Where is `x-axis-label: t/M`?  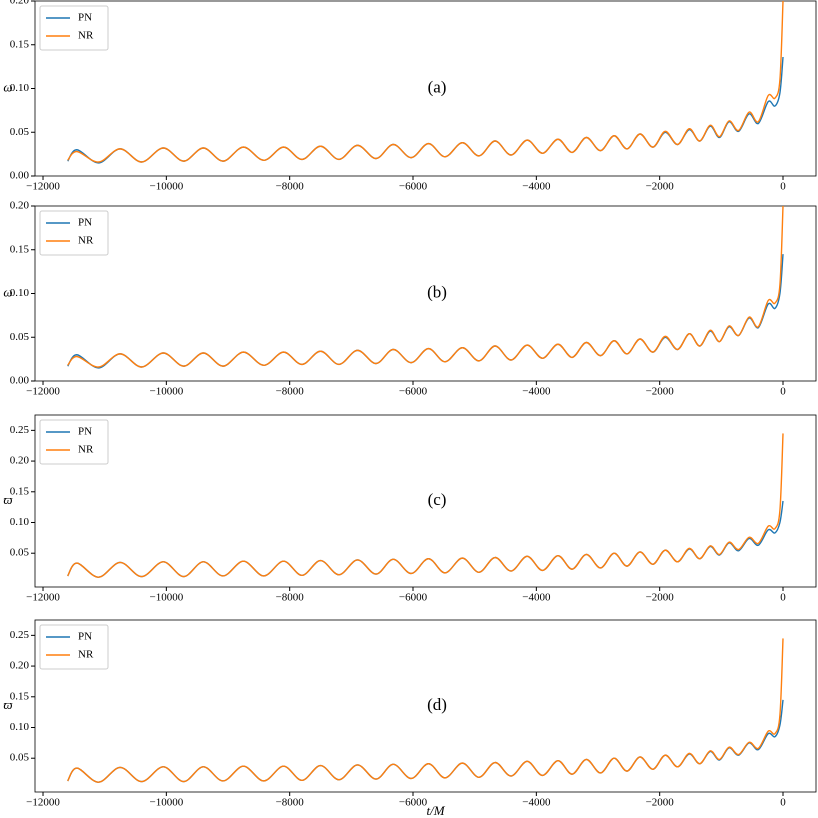 x-axis-label: t/M is located at coordinates (435, 810).